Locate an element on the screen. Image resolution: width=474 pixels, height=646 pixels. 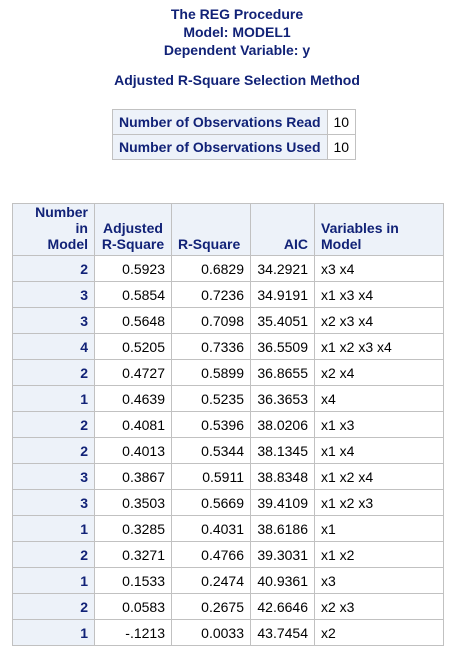
cell-adjusted-r-square: -.1213 is located at coordinates (133, 632).